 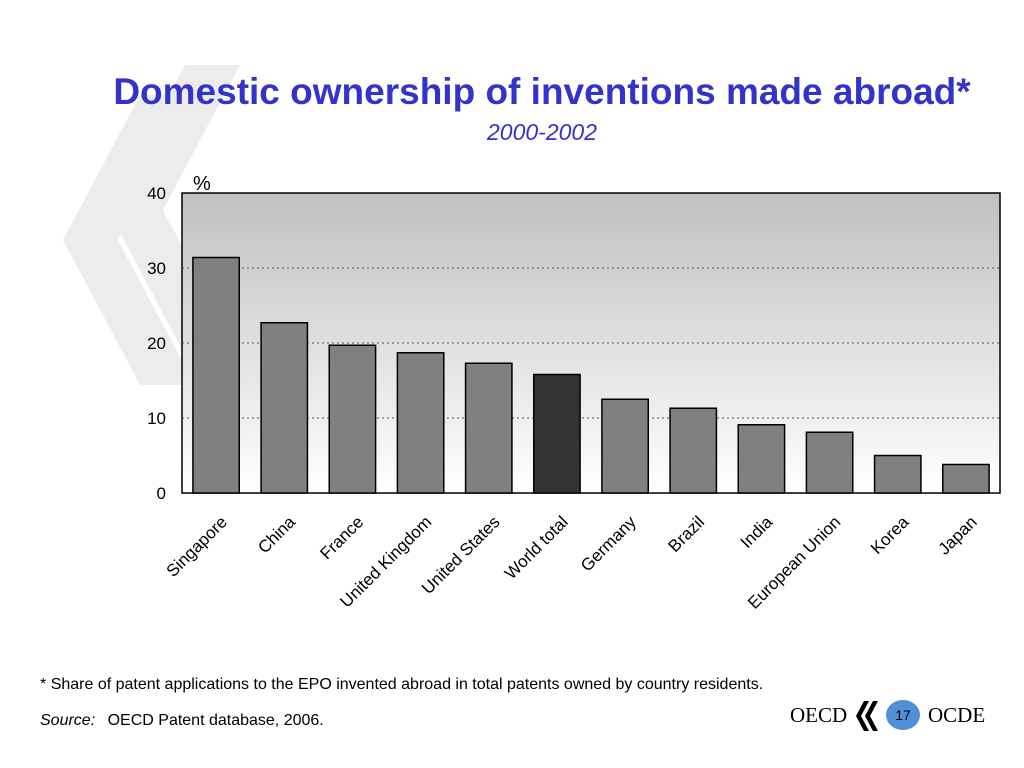 What do you see at coordinates (693, 450) in the screenshot?
I see `bar-brazil` at bounding box center [693, 450].